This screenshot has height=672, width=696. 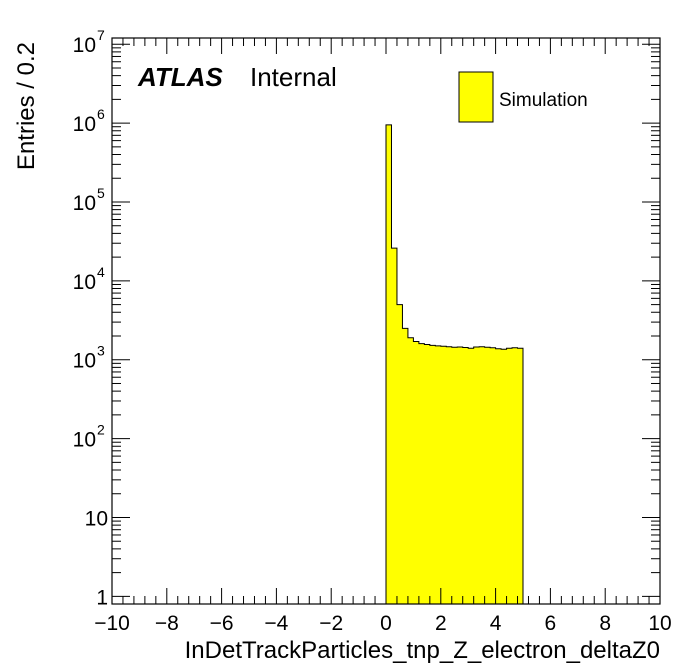 I want to click on y-tick-exponent: 3, so click(x=101, y=351).